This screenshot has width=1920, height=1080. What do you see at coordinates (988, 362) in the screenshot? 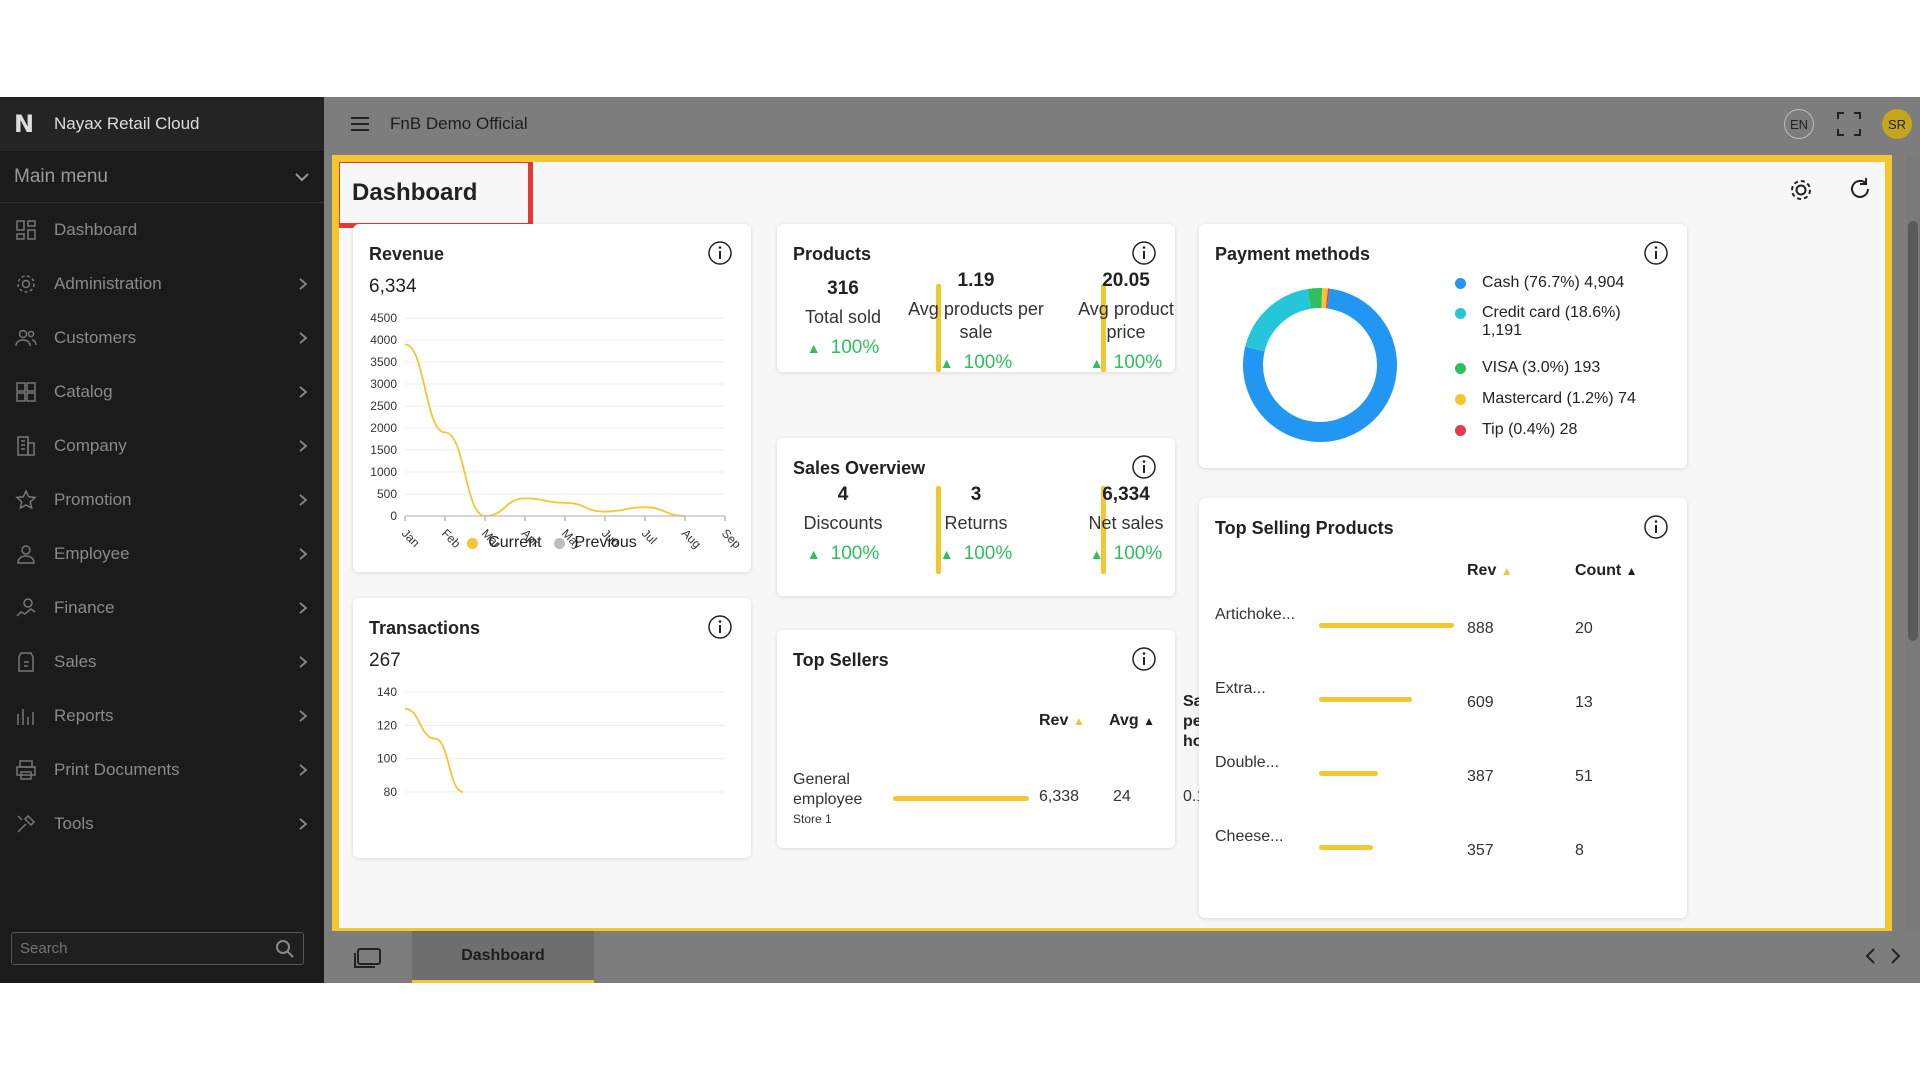
I see `stat-change-value: 100%` at bounding box center [988, 362].